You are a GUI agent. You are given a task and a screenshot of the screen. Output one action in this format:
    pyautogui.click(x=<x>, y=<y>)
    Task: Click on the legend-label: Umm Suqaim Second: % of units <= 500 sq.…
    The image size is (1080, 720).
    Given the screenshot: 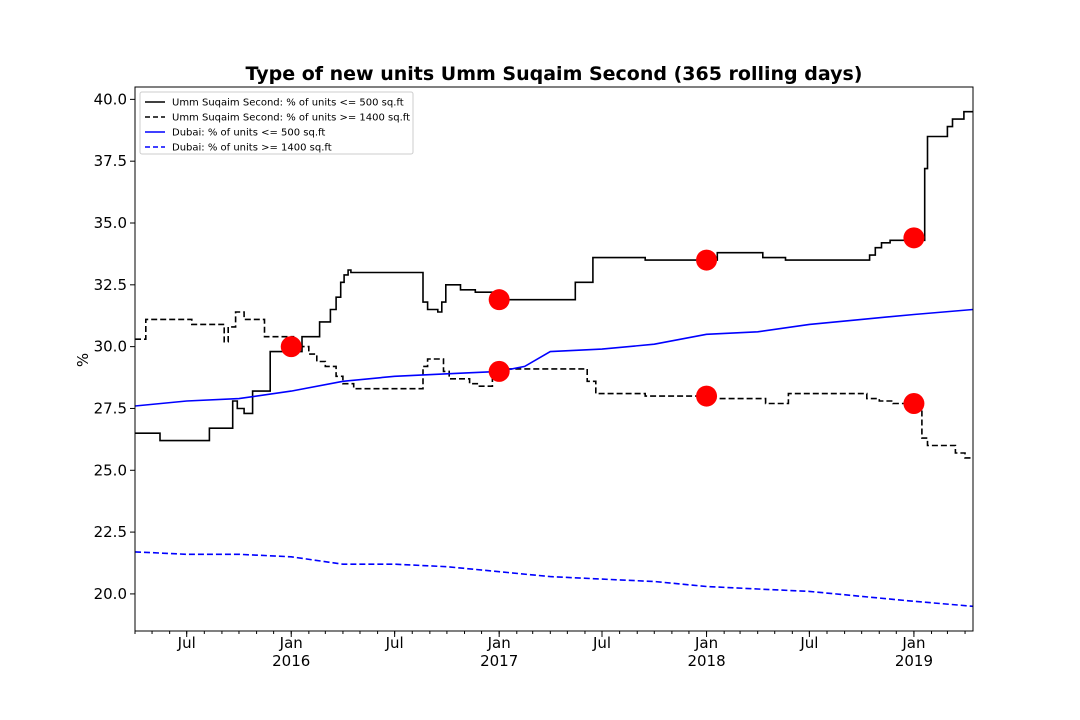 What is the action you would take?
    pyautogui.click(x=288, y=103)
    